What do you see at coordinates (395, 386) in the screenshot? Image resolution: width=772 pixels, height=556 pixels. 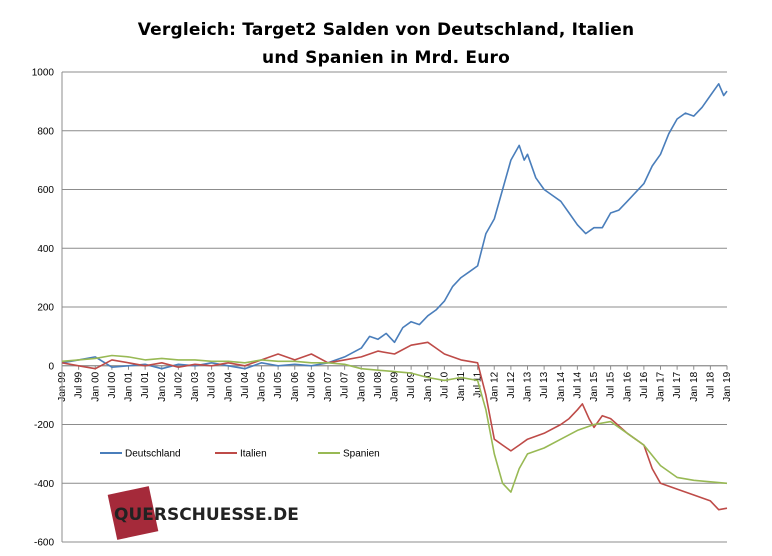 I see `x-tick-label: Jan 09` at bounding box center [395, 386].